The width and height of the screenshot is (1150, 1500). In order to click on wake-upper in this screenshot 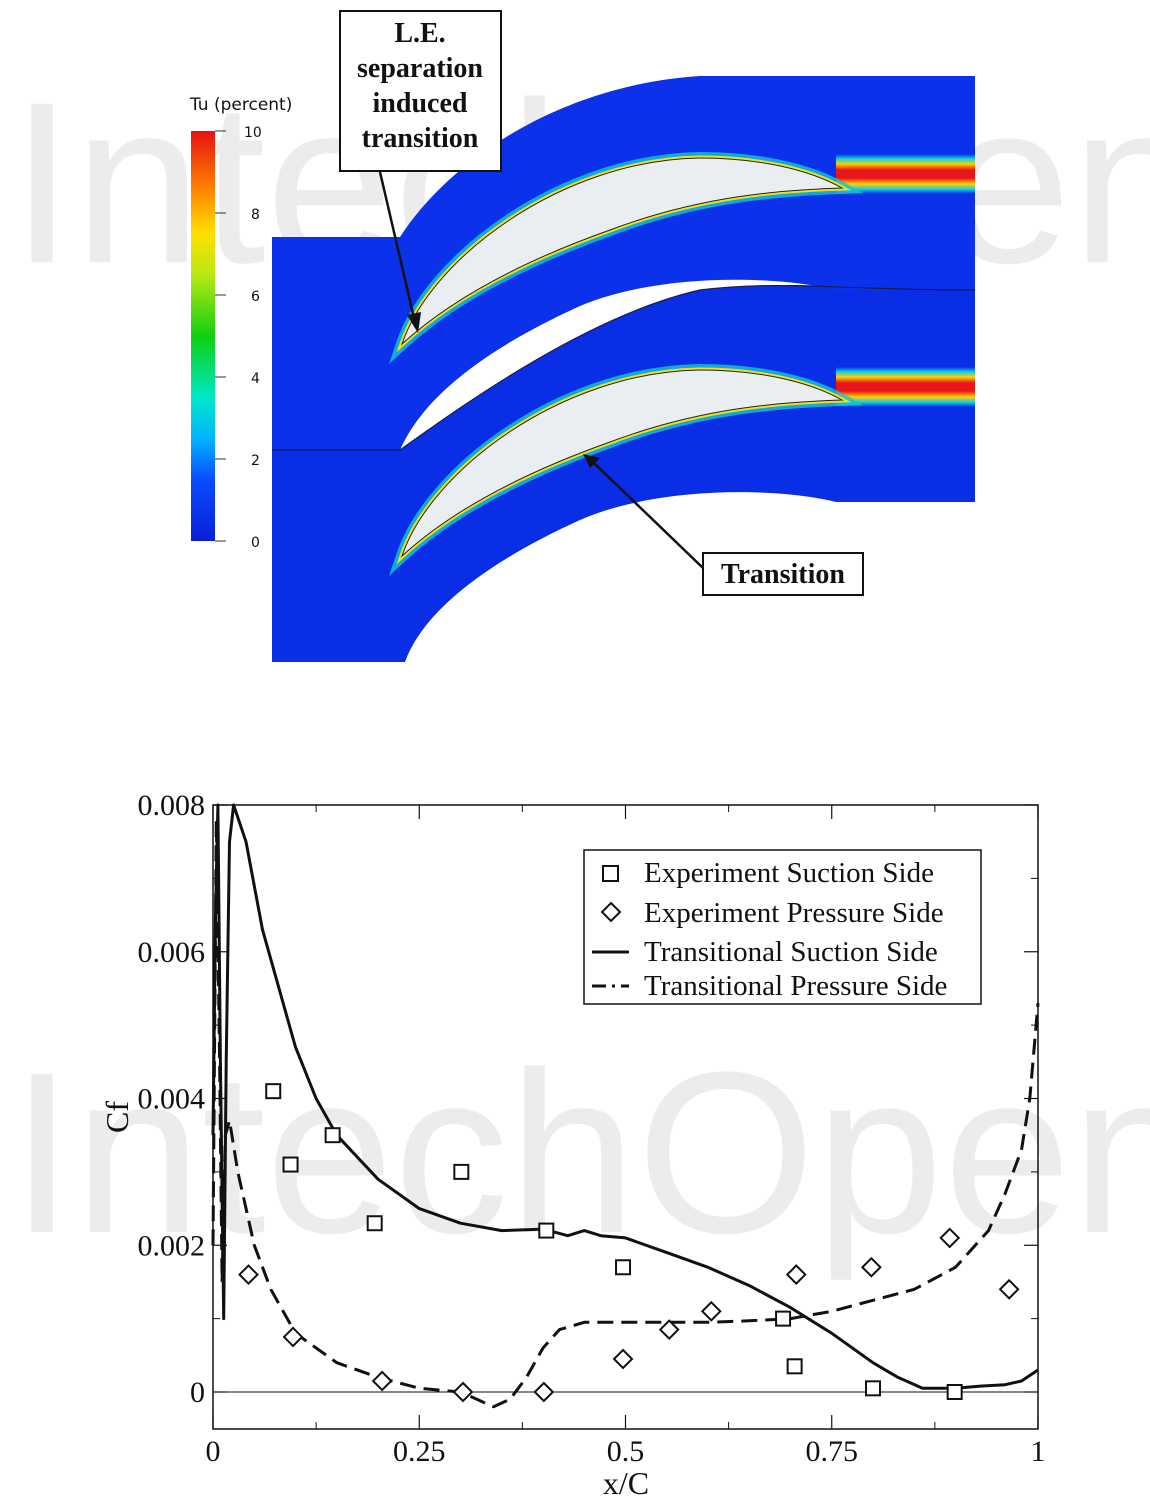, I will do `click(905, 174)`.